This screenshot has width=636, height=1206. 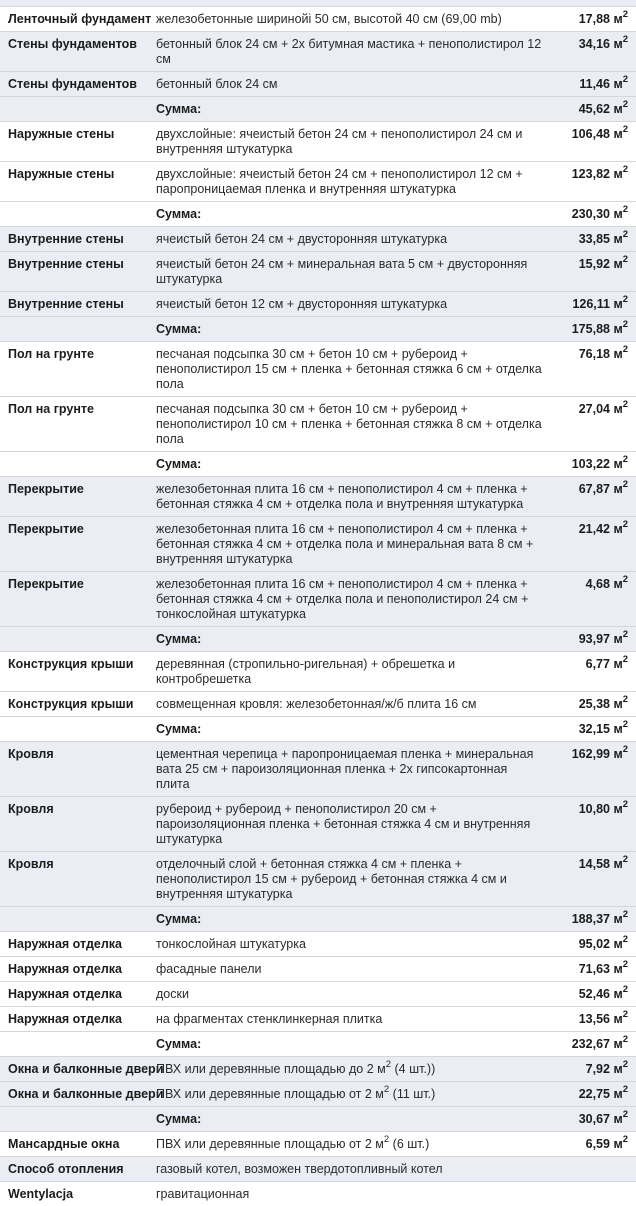 What do you see at coordinates (318, 213) in the screenshot?
I see `table-row: Сумма: 230,30 м2` at bounding box center [318, 213].